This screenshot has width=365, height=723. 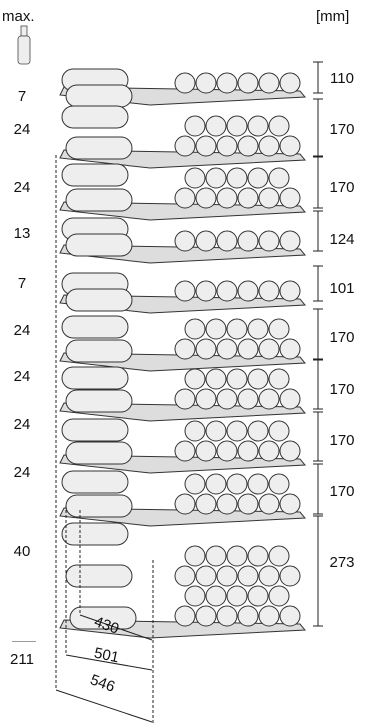 What do you see at coordinates (342, 491) in the screenshot?
I see `height-shelf-9: 170` at bounding box center [342, 491].